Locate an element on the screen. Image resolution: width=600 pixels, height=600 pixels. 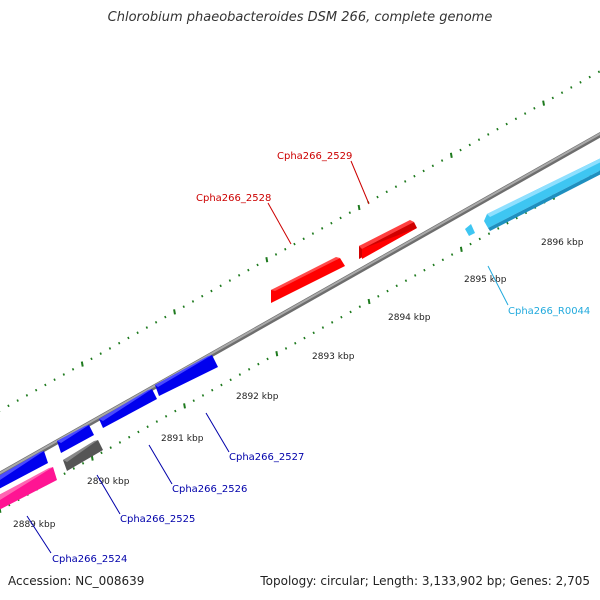
gene-cpha266-r0044 is located at coordinates (470, 230).